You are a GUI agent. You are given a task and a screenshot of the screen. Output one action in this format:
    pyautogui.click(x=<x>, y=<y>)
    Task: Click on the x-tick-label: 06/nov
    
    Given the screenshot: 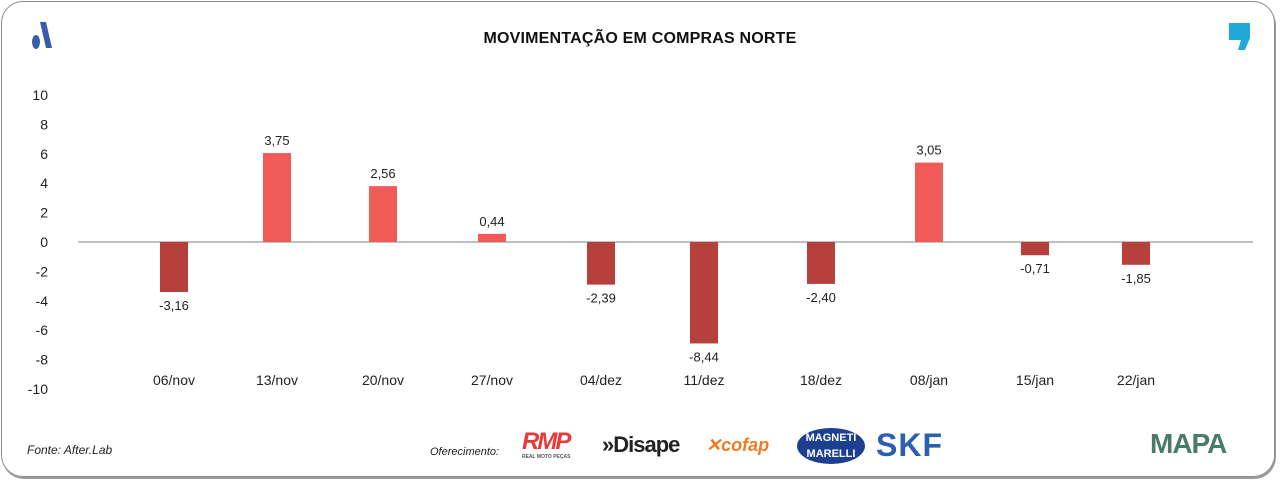 What is the action you would take?
    pyautogui.click(x=174, y=380)
    